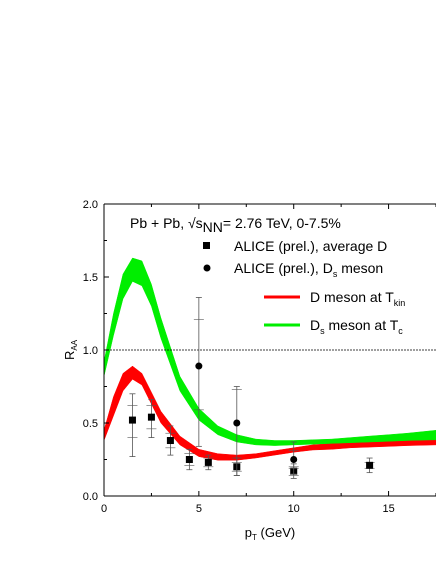 Image resolution: width=436 pixels, height=564 pixels. Describe the element at coordinates (235, 225) in the screenshot. I see `chart-annotation: Pb + Pb, √sNN= 2.76 TeV, 0-7.5%` at that location.